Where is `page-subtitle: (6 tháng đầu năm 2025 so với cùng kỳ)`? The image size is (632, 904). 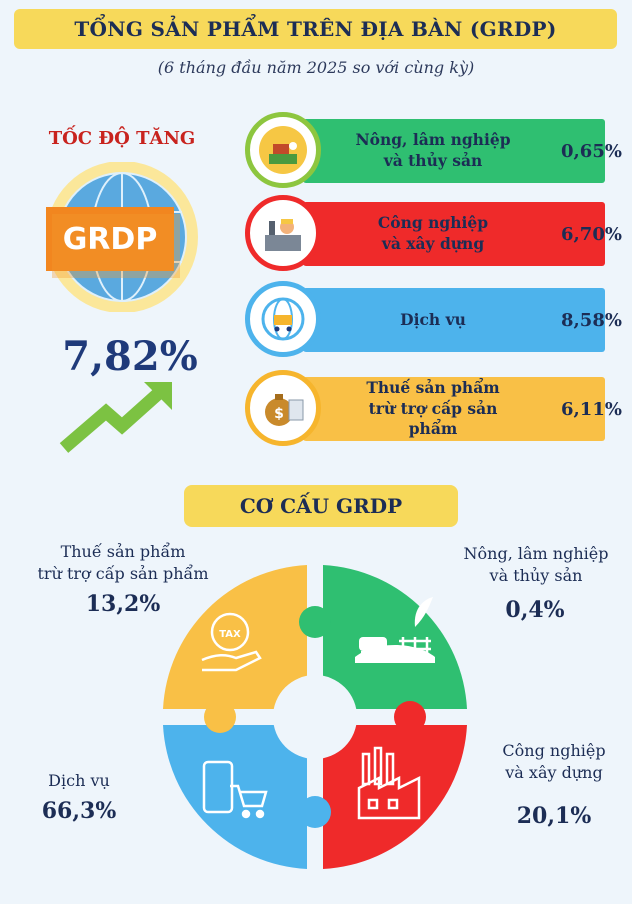 page-subtitle: (6 tháng đầu năm 2025 so với cùng kỳ) is located at coordinates (316, 67).